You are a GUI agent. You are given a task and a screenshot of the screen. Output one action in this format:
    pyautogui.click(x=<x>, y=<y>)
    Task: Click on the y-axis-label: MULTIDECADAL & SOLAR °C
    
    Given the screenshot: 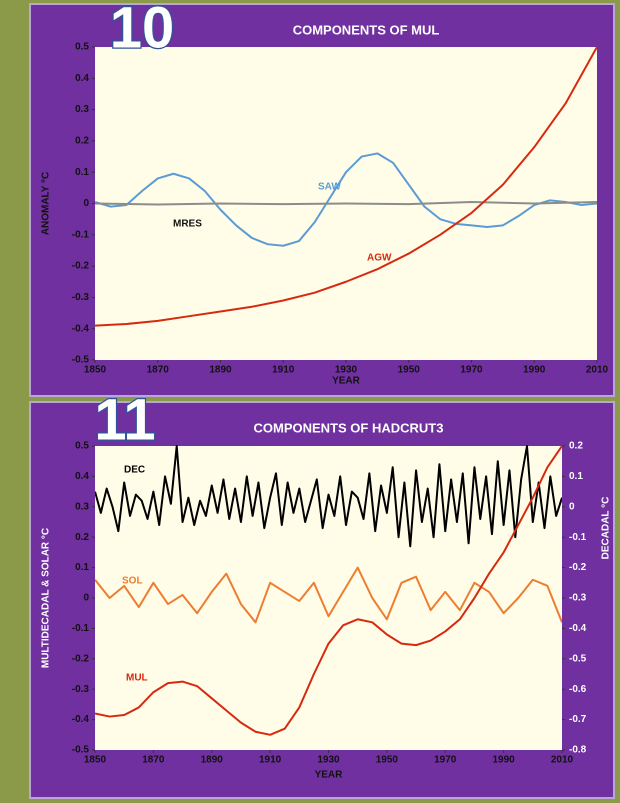 What is the action you would take?
    pyautogui.click(x=46, y=598)
    